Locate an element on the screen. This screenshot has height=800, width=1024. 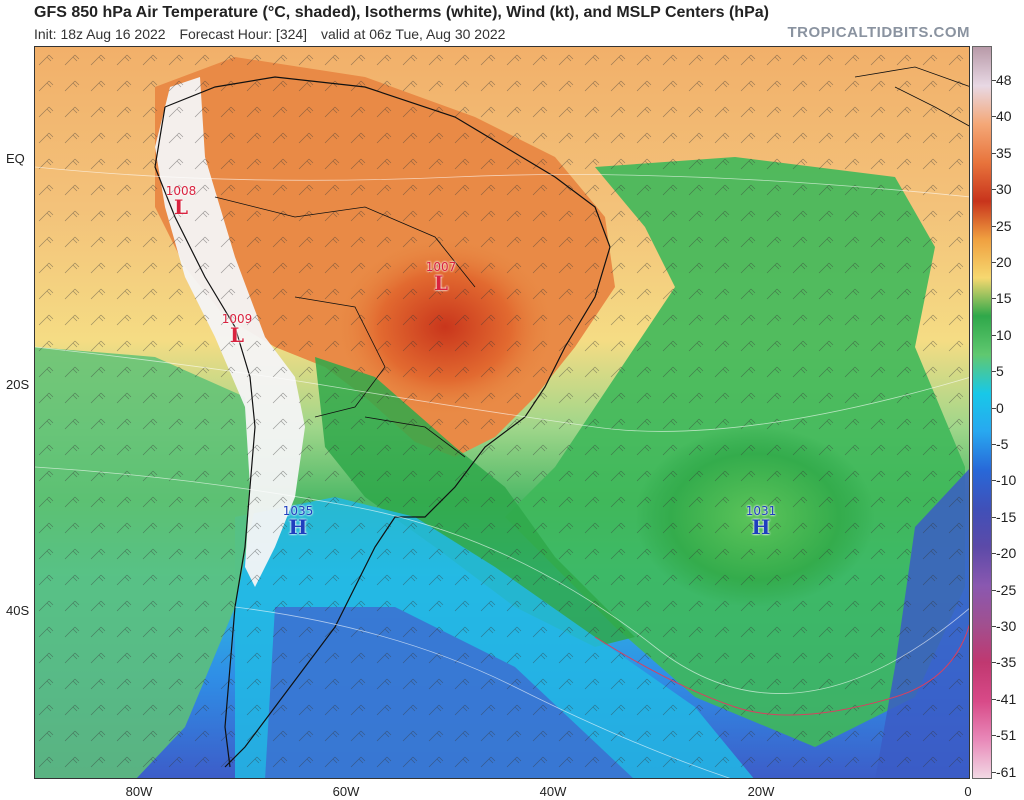
colorbar-label: -15 is located at coordinates (1006, 516).